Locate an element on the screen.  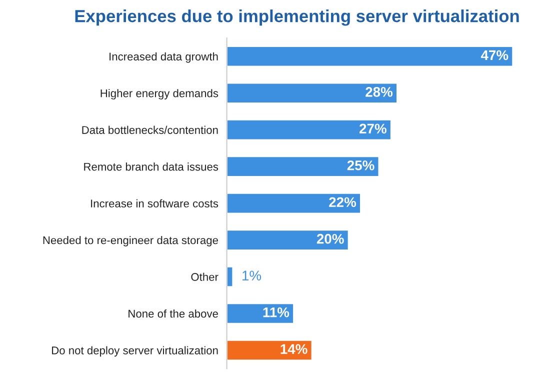
y-tick-label: Increased data growth is located at coordinates (164, 57).